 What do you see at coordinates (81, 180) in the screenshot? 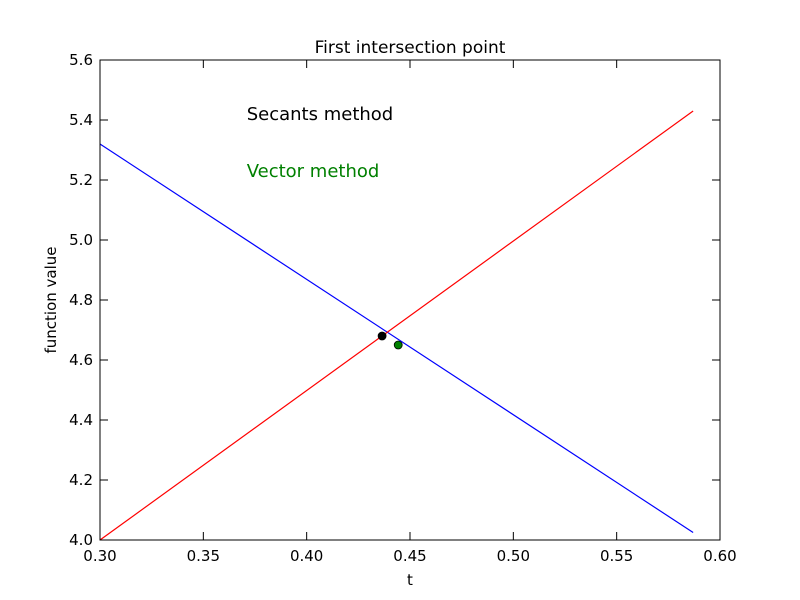
I see `y-tick-label: 5.2` at bounding box center [81, 180].